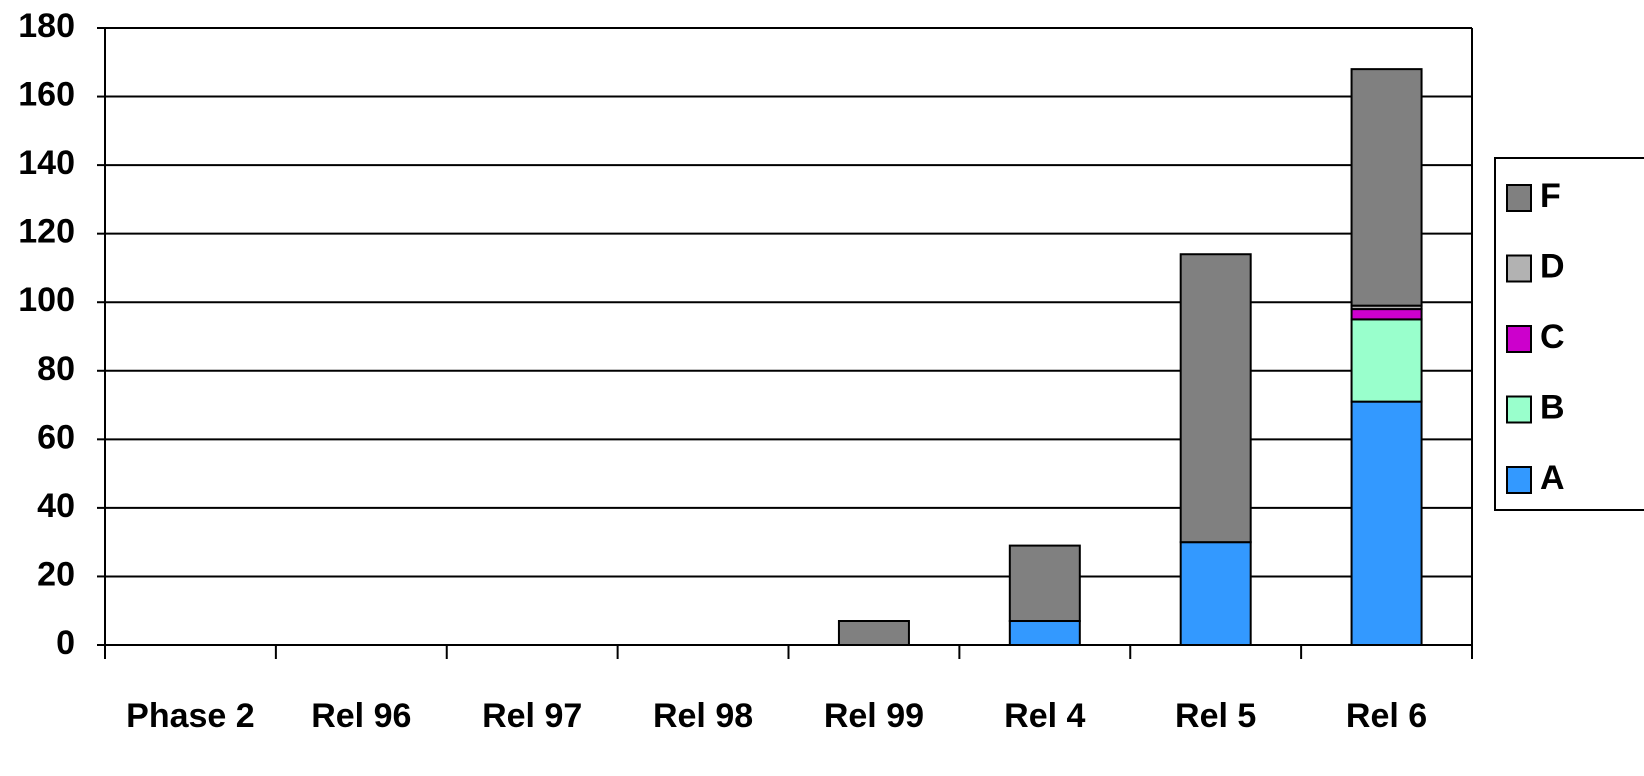 The width and height of the screenshot is (1644, 776). Describe the element at coordinates (56, 506) in the screenshot. I see `y-tick-label: 40` at that location.